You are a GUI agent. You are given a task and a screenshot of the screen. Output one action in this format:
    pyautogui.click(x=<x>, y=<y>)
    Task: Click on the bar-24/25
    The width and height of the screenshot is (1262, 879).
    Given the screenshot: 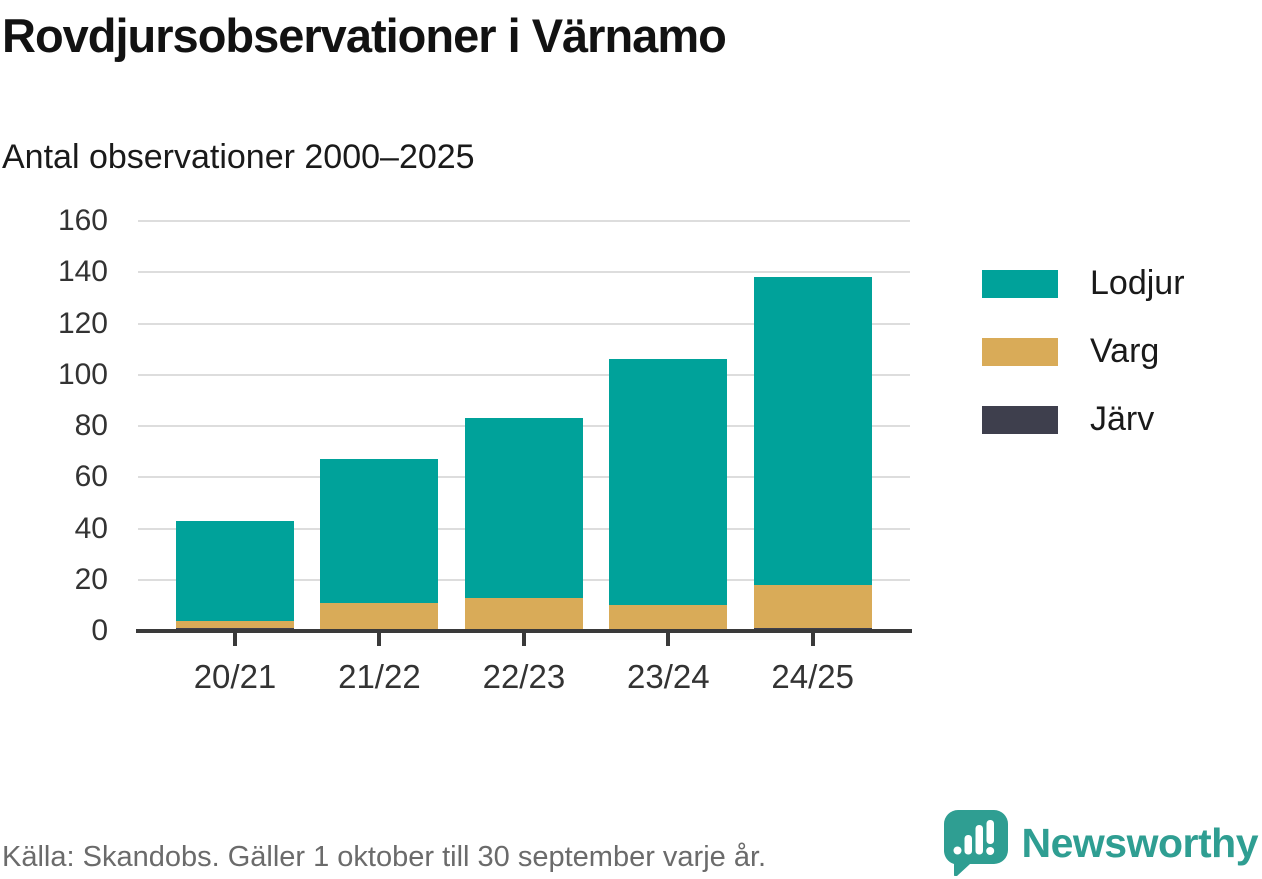 What is the action you would take?
    pyautogui.click(x=812, y=454)
    